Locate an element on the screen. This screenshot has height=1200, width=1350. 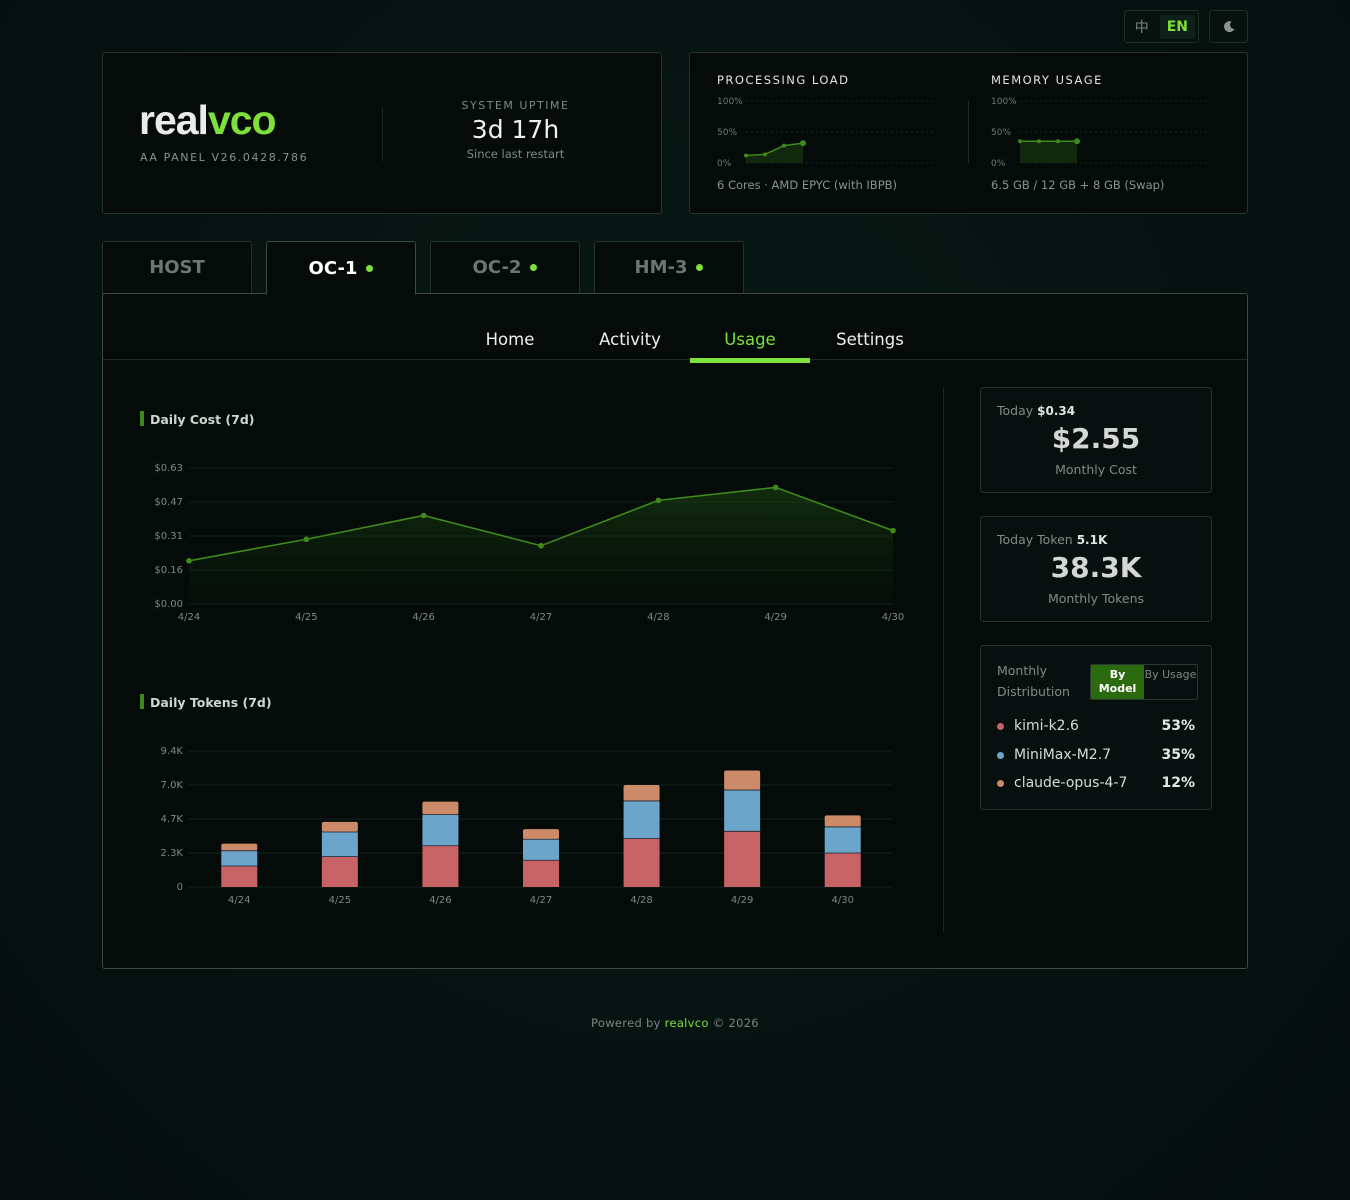
y-tick-label: $0.31 is located at coordinates (168, 536).